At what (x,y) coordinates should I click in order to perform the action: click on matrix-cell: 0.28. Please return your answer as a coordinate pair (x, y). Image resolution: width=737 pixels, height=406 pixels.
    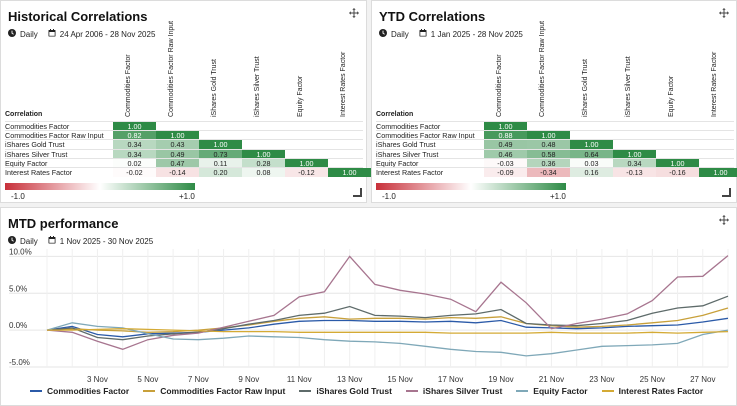
    Looking at the image, I should click on (263, 163).